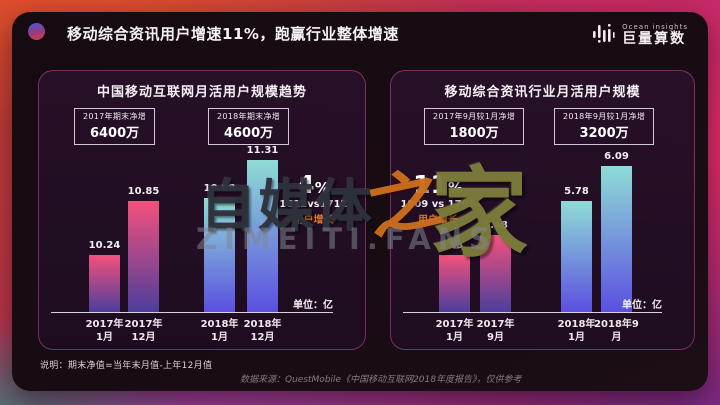 Image resolution: width=720 pixels, height=405 pixels. Describe the element at coordinates (262, 150) in the screenshot. I see `bar-value-label: 11.31` at that location.